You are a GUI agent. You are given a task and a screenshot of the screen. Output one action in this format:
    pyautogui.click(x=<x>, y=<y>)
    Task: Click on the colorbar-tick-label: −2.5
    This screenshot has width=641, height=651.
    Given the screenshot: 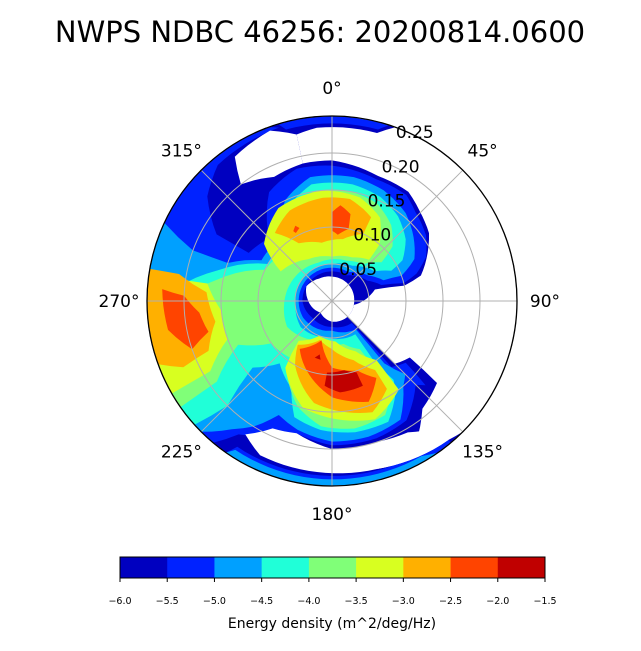 What is the action you would take?
    pyautogui.click(x=450, y=601)
    